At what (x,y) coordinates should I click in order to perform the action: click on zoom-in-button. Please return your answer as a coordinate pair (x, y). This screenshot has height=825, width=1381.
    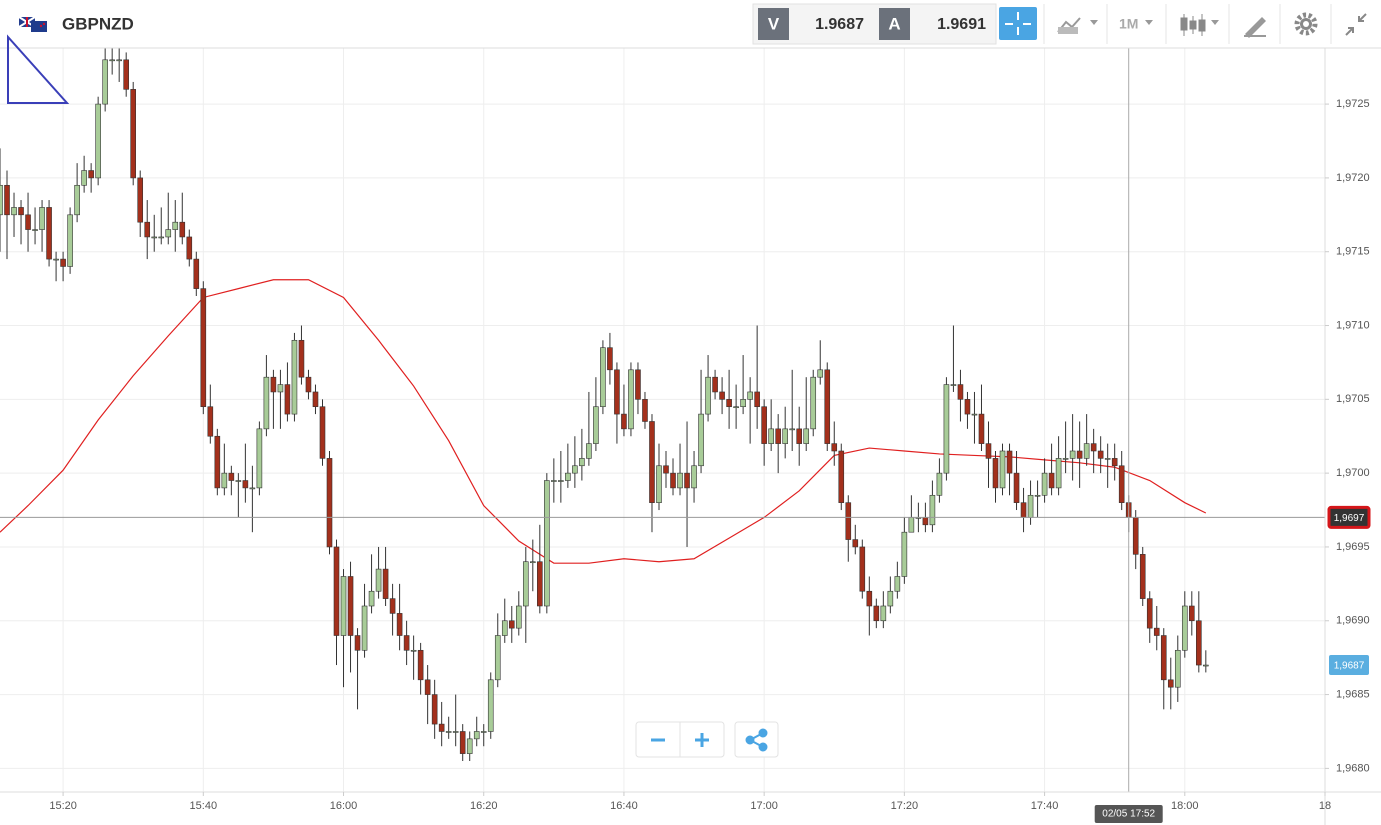
    Looking at the image, I should click on (702, 740).